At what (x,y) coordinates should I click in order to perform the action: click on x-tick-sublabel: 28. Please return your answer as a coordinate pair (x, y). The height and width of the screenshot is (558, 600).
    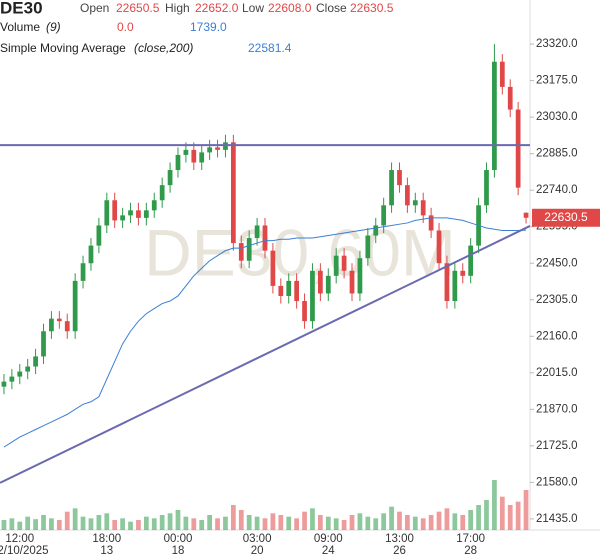
    Looking at the image, I should click on (470, 551).